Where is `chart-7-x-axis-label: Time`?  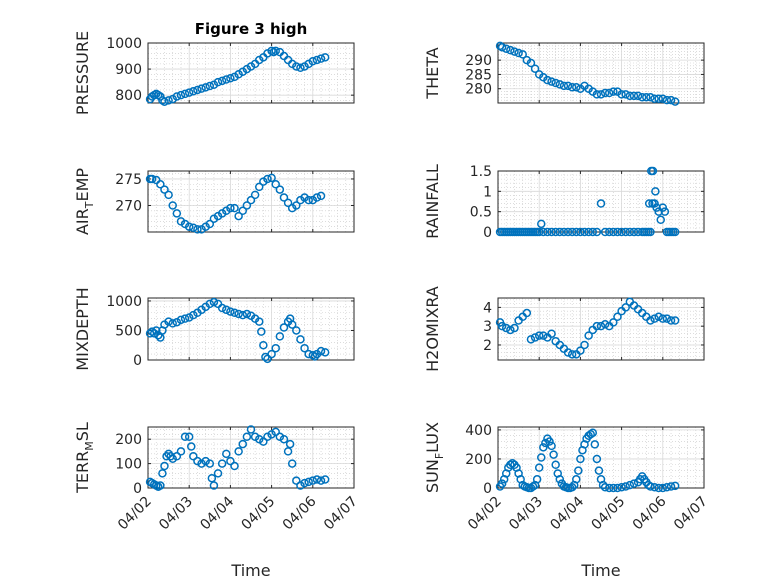 chart-7-x-axis-label: Time is located at coordinates (600, 570).